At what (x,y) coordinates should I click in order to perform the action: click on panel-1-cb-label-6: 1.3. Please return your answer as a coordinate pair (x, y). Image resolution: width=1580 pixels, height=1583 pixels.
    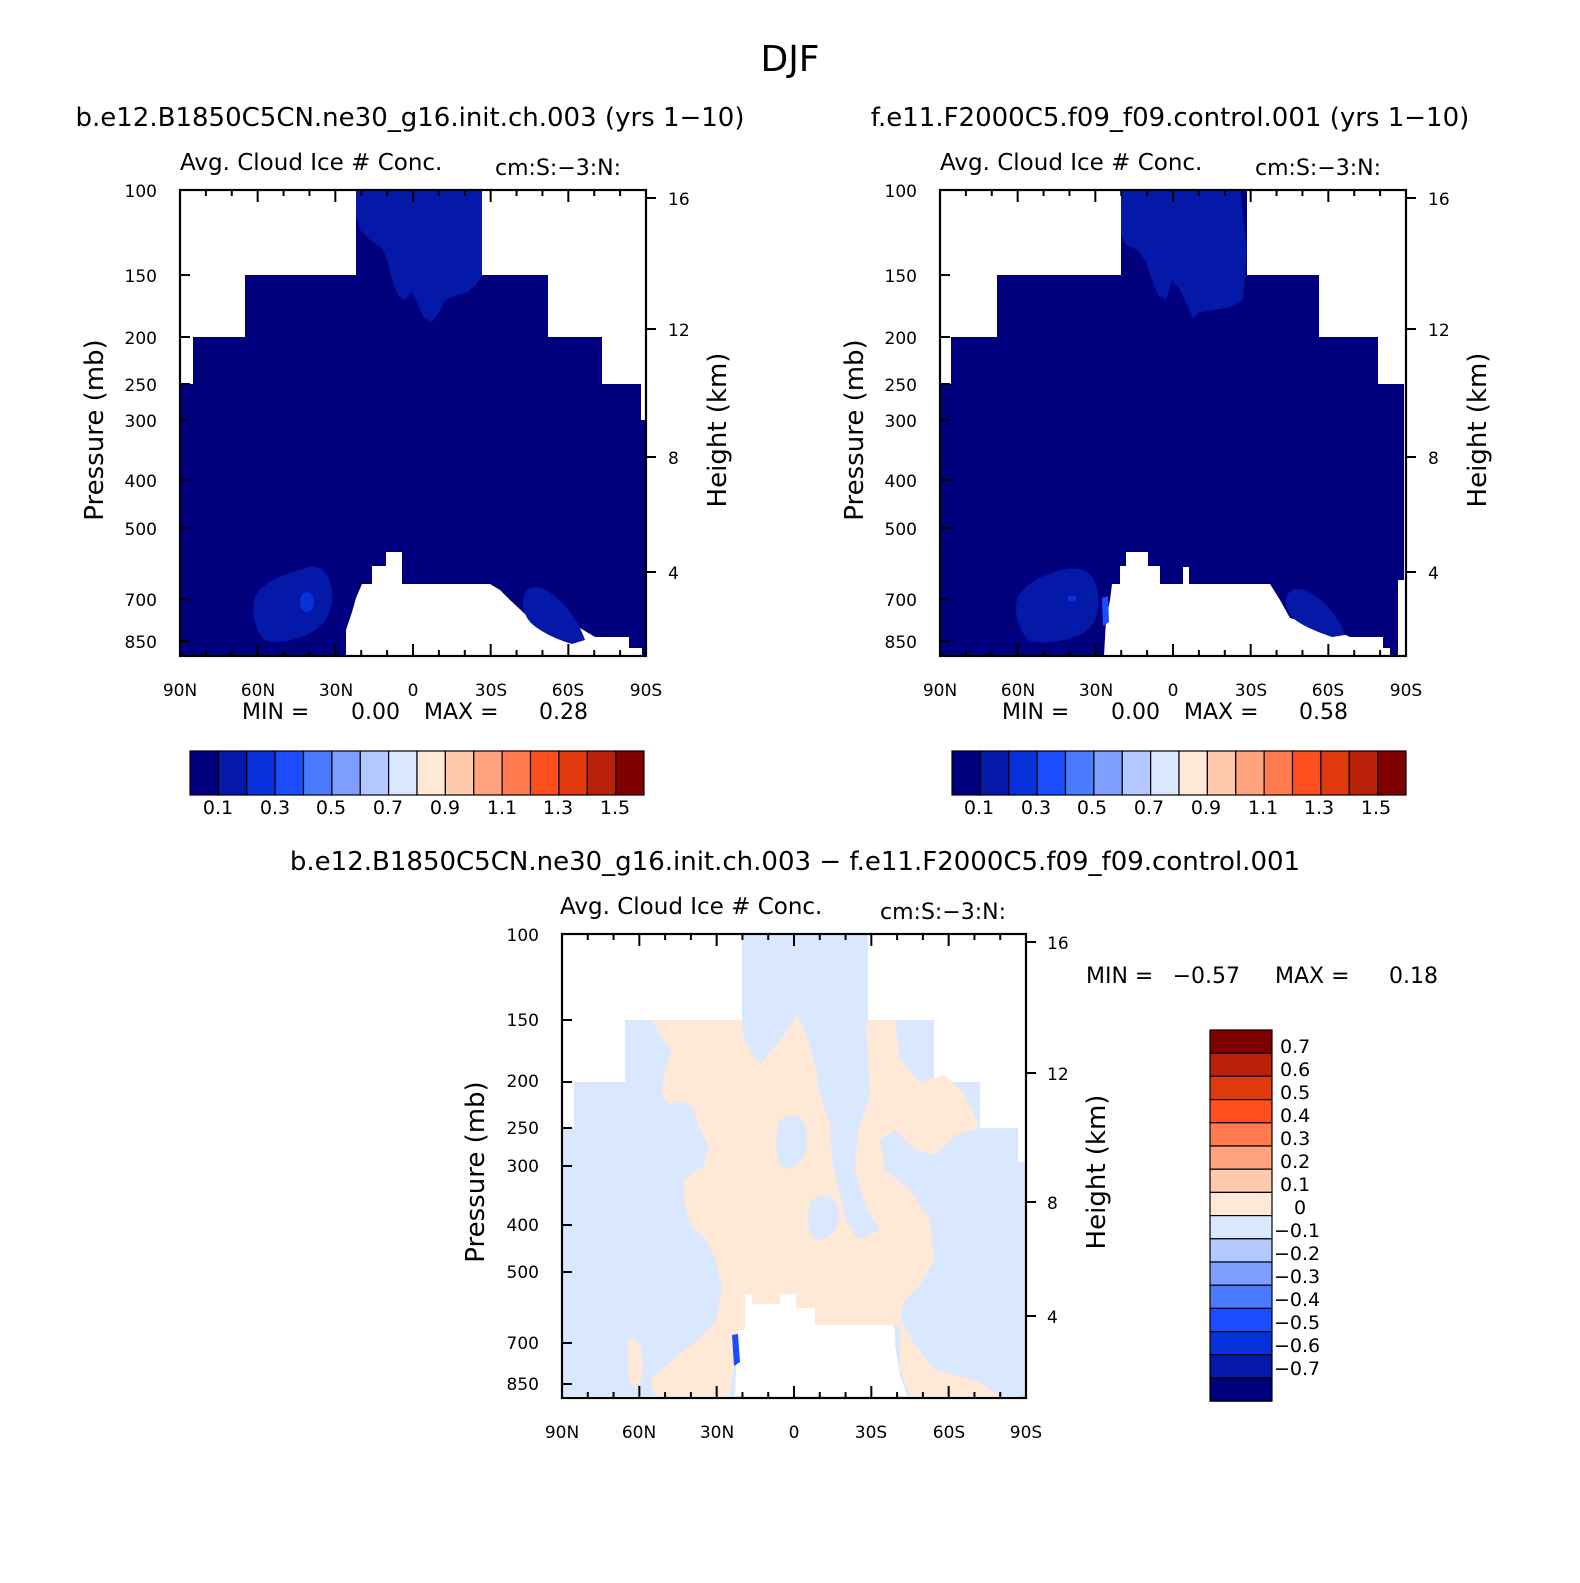
    Looking at the image, I should click on (558, 808).